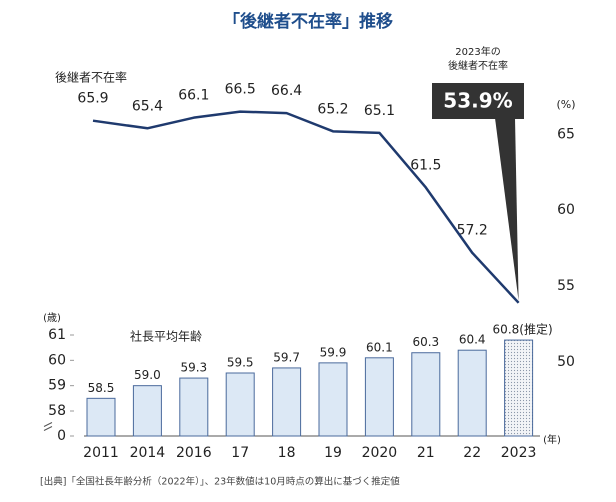  Describe the element at coordinates (101, 388) in the screenshot. I see `bar-value-label: 58.5` at that location.